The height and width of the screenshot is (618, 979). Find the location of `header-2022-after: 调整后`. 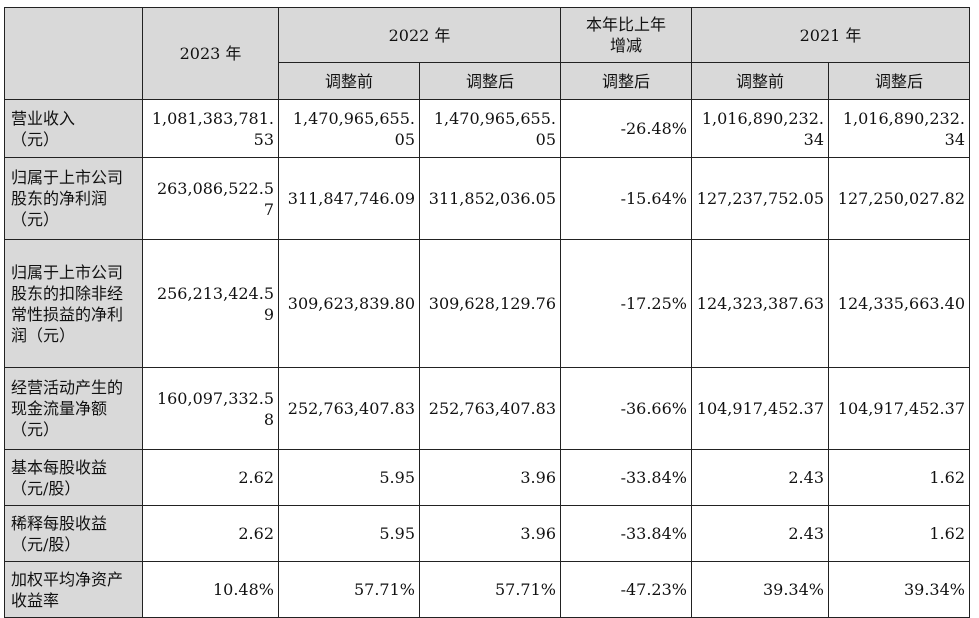

header-2022-after: 调整后 is located at coordinates (490, 81).